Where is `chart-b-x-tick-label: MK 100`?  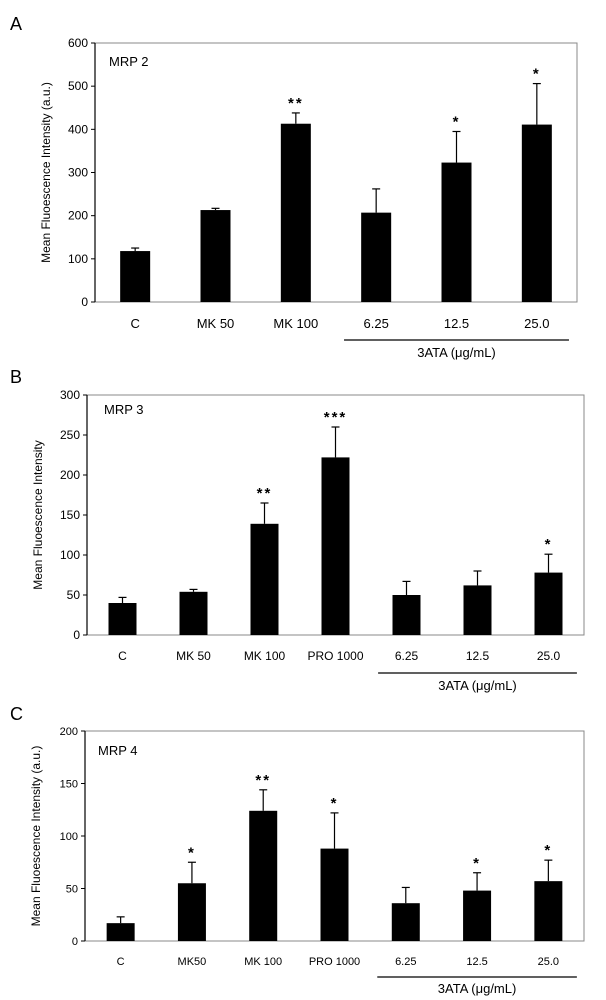 chart-b-x-tick-label: MK 100 is located at coordinates (265, 656).